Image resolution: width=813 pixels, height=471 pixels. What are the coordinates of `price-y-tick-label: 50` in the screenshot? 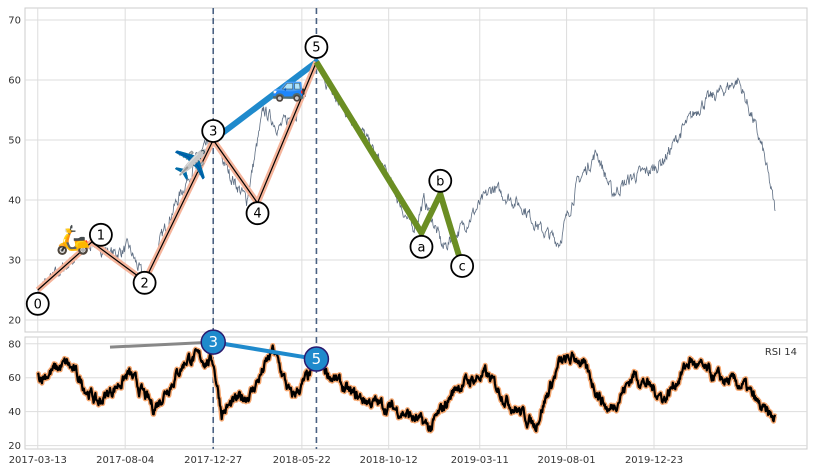 It's located at (14, 141).